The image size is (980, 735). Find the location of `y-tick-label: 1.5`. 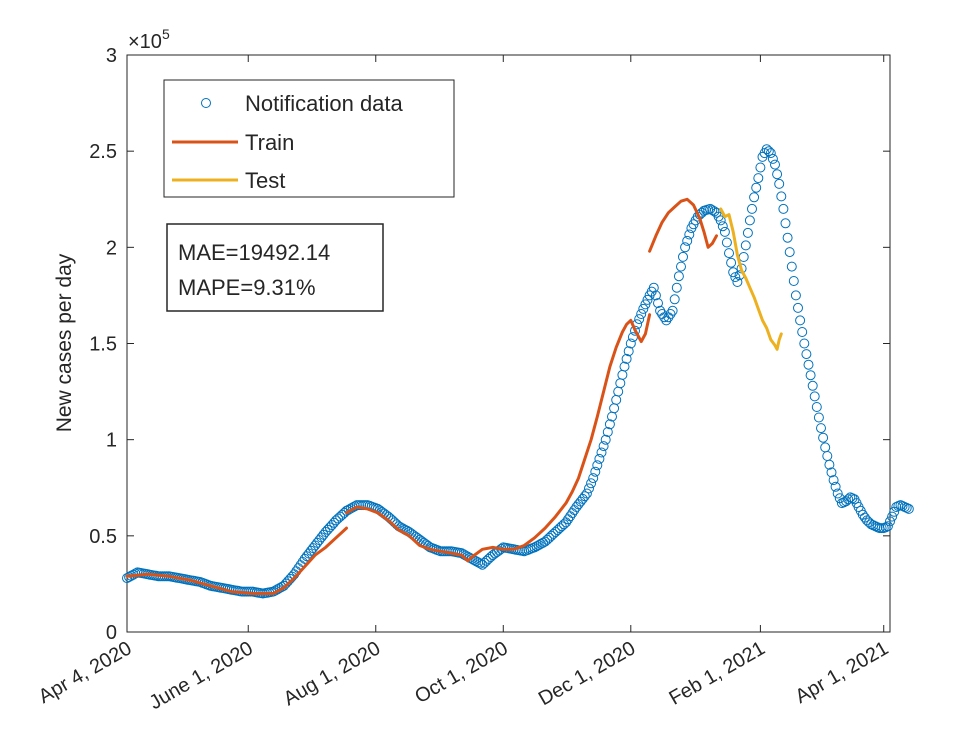

y-tick-label: 1.5 is located at coordinates (103, 345).